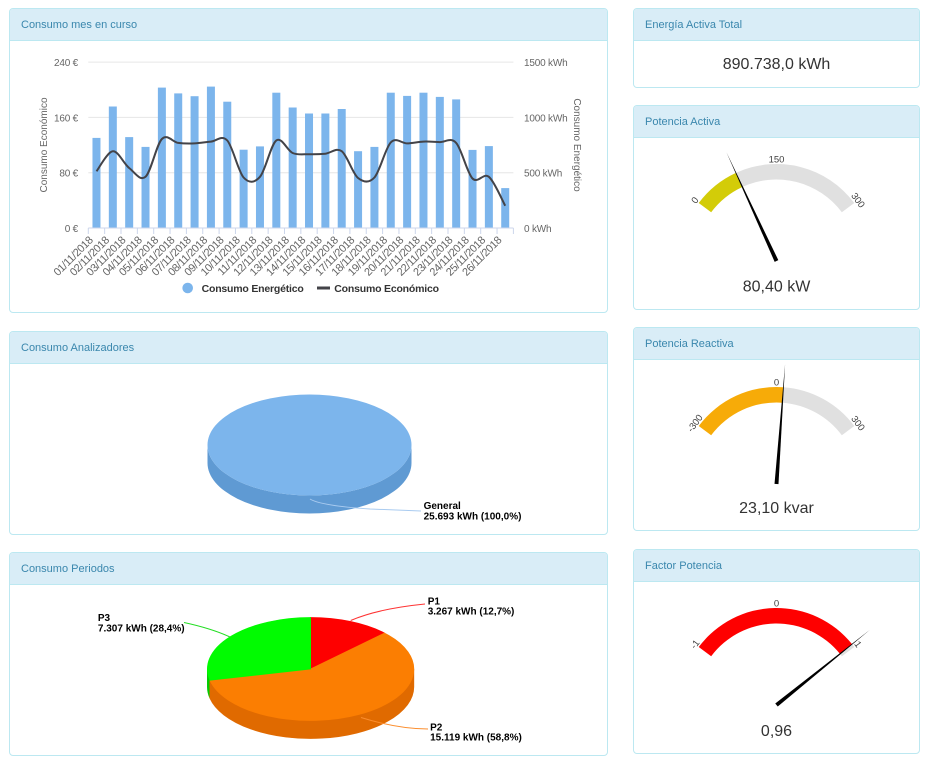  I want to click on svg-text: 240 €, so click(66, 63).